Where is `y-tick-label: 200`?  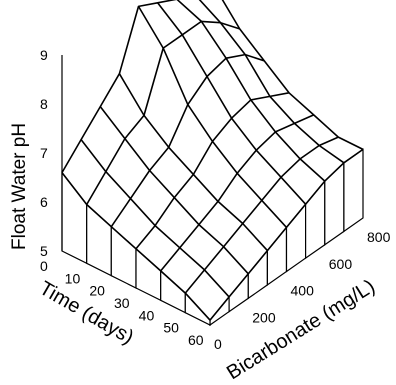
y-tick-label: 200 is located at coordinates (264, 317).